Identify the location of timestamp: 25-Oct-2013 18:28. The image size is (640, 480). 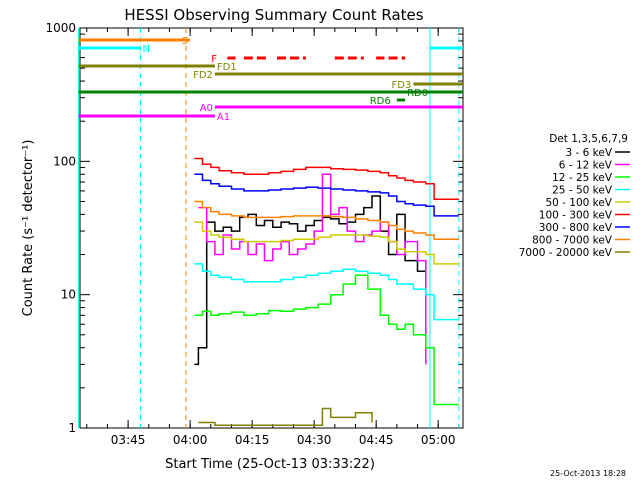
(588, 473).